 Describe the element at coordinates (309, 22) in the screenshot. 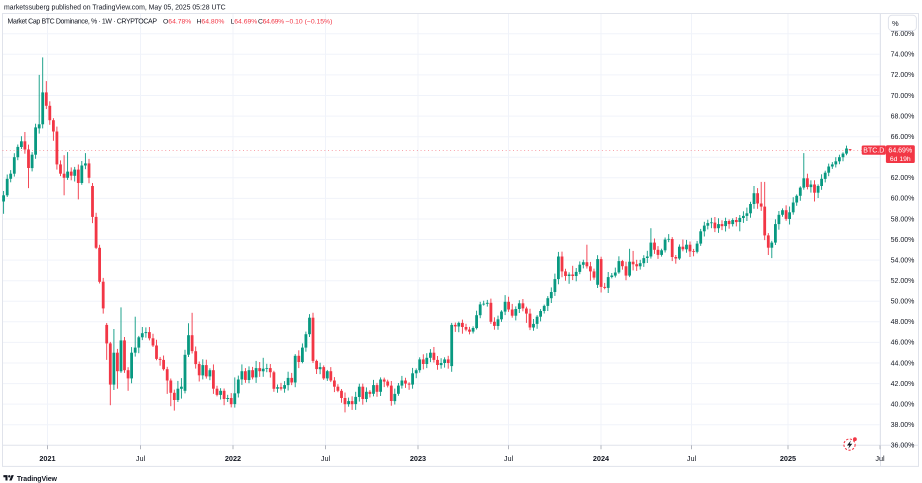

I see `svg-text: −0.10 (−0.15%)` at that location.